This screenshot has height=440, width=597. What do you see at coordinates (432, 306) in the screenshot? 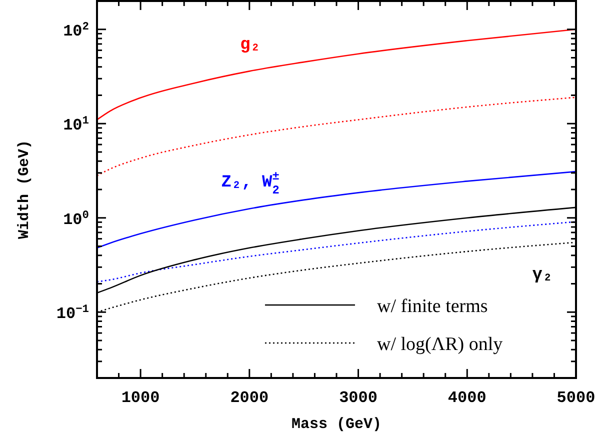
I see `annotation: w/ finite terms` at bounding box center [432, 306].